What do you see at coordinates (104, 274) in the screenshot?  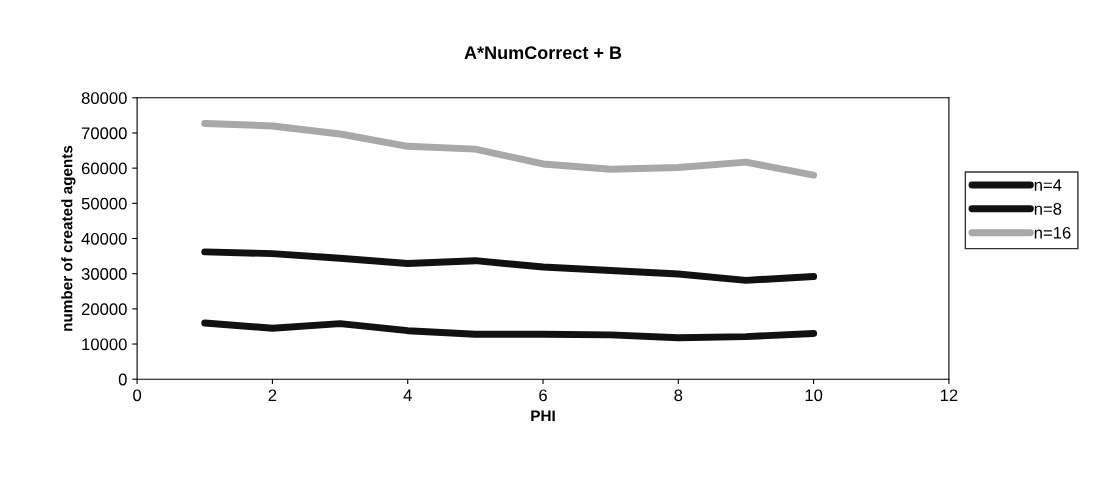 I see `y-tick-label: 30000` at bounding box center [104, 274].